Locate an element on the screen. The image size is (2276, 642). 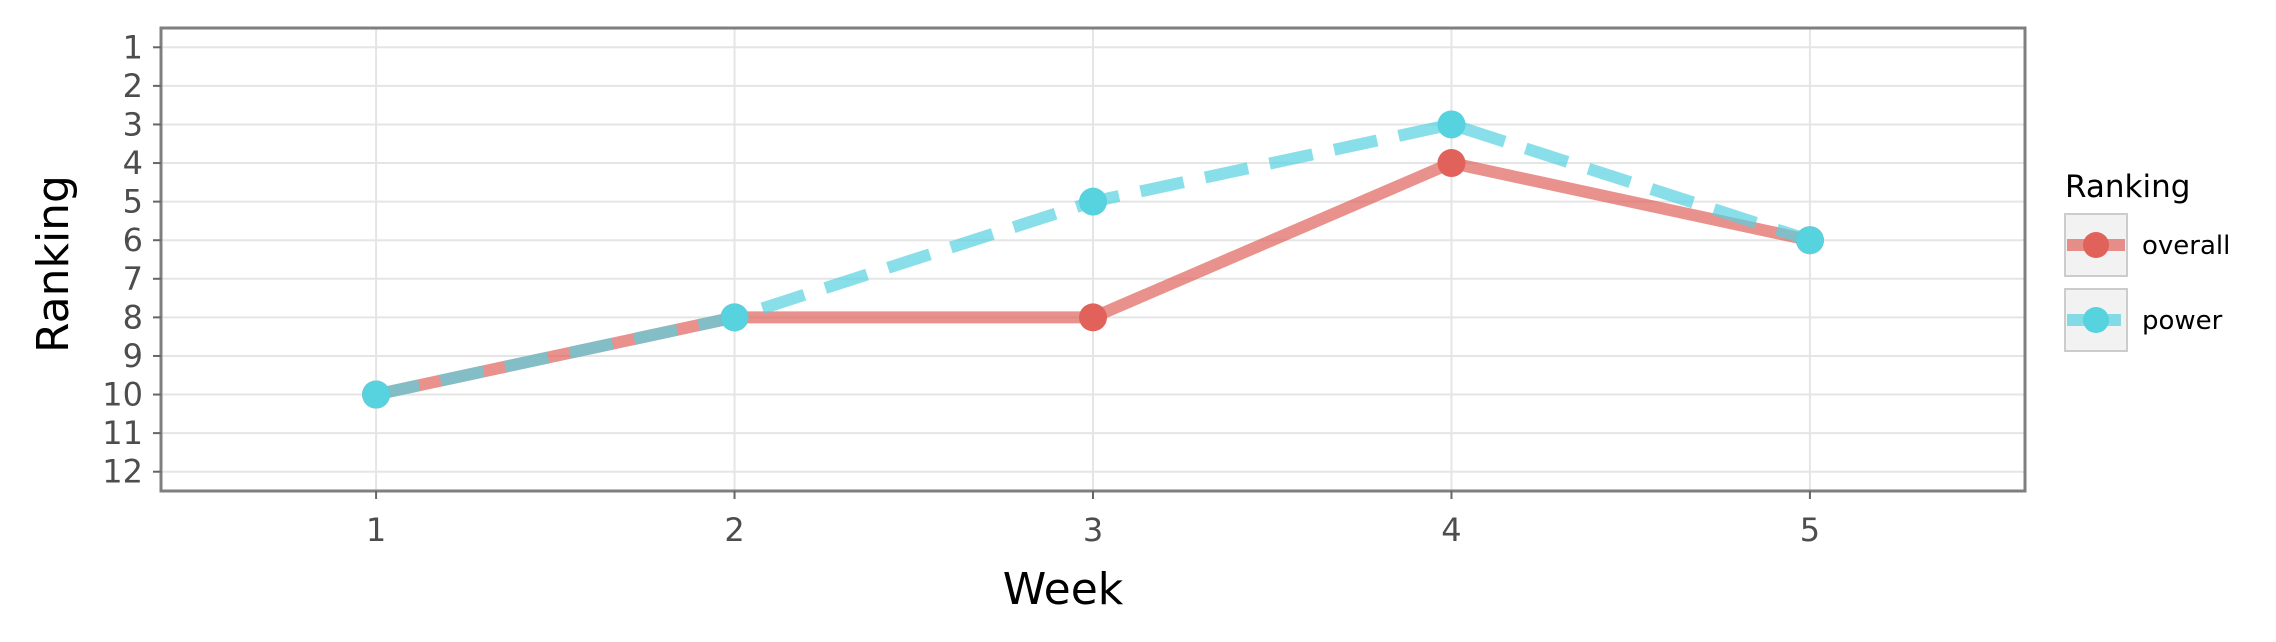
x-tick-label: 5 is located at coordinates (1810, 530).